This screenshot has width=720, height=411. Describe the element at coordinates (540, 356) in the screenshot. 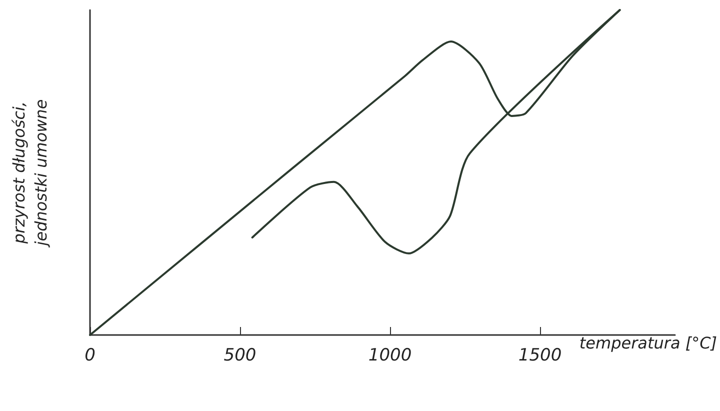

I see `x-tick-label: 1500` at that location.